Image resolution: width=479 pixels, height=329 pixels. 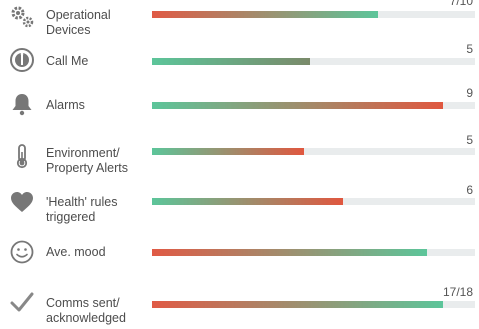 What do you see at coordinates (87, 160) in the screenshot?
I see `metric-label: Environment/Property Alerts` at bounding box center [87, 160].